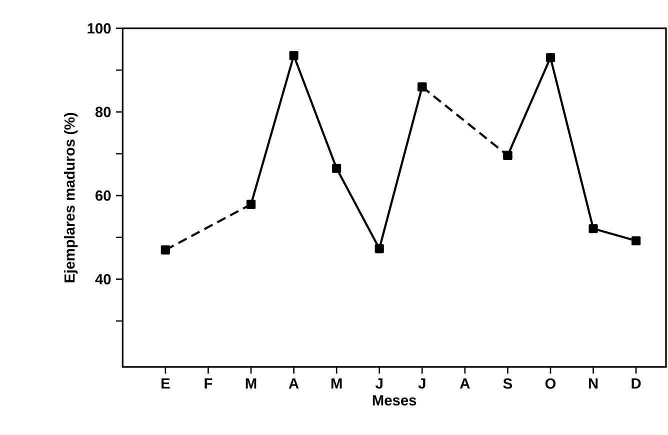 The image size is (668, 435). Describe the element at coordinates (103, 112) in the screenshot. I see `y-tick-label: 80` at that location.